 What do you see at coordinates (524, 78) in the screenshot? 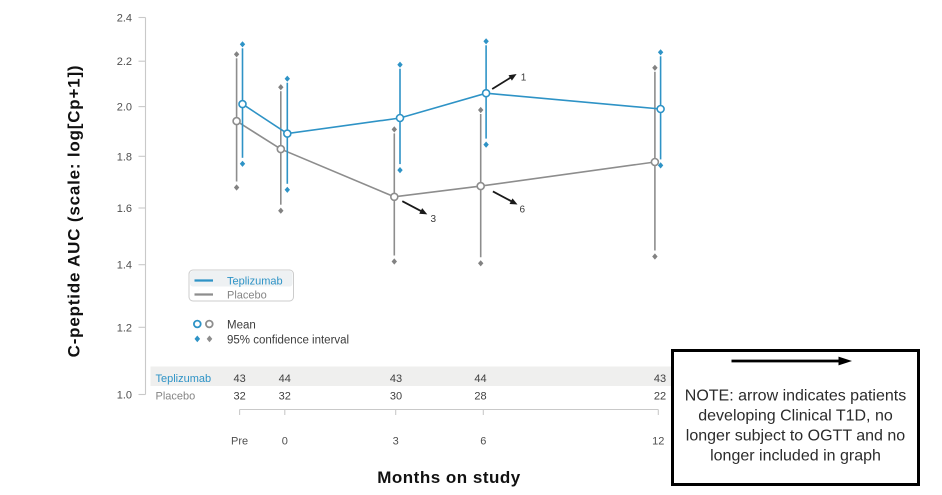
I see `svg-text: 1` at bounding box center [524, 78].